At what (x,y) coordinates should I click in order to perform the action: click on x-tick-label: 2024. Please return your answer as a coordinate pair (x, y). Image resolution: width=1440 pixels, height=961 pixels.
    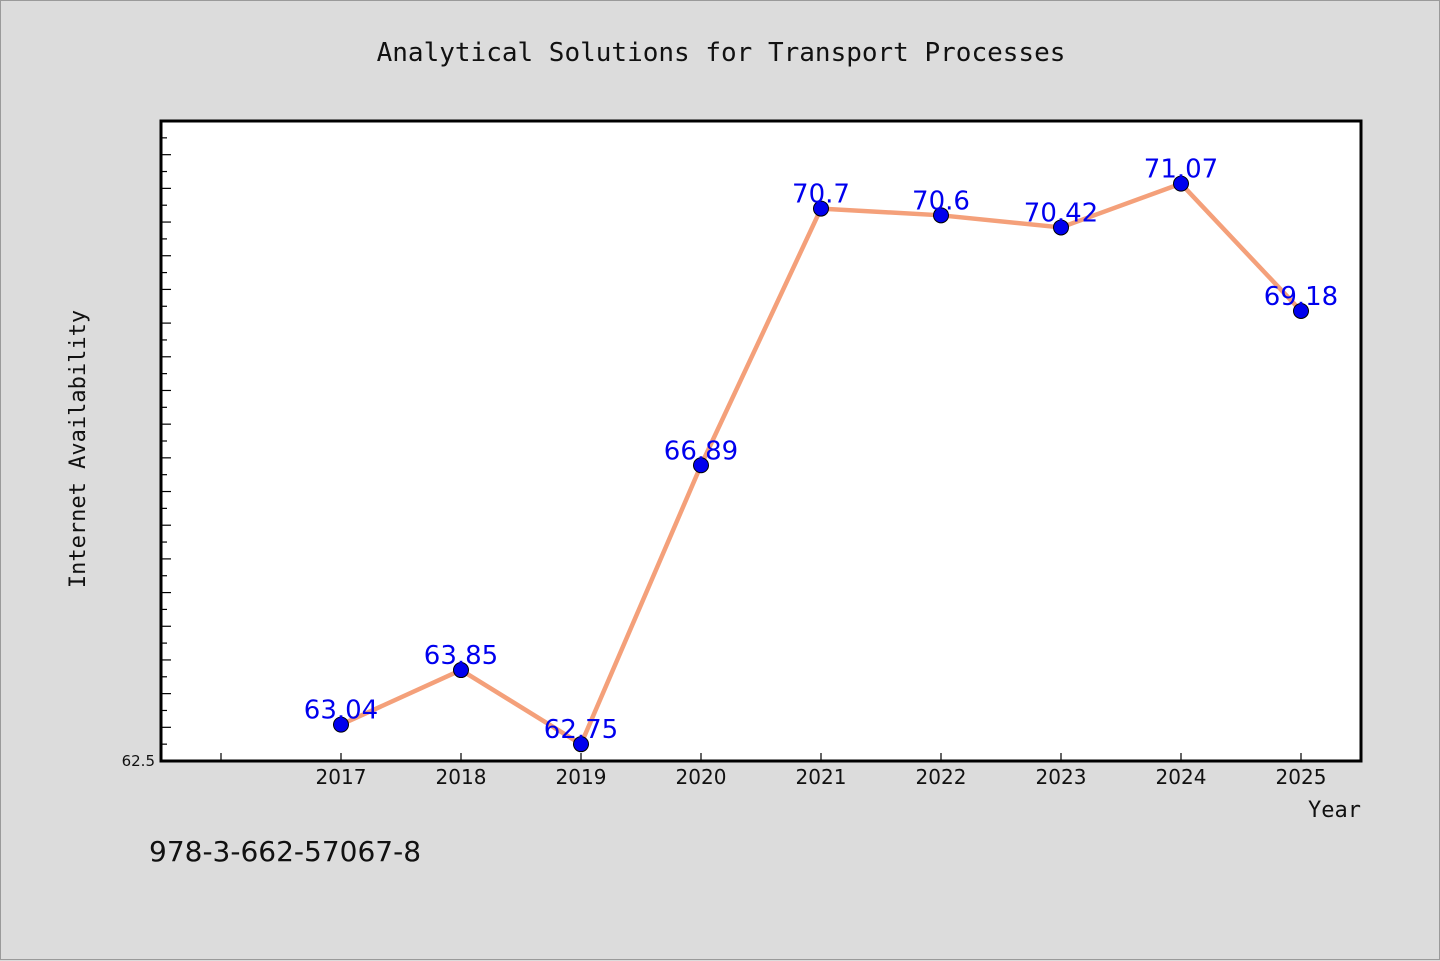
    Looking at the image, I should click on (1181, 777).